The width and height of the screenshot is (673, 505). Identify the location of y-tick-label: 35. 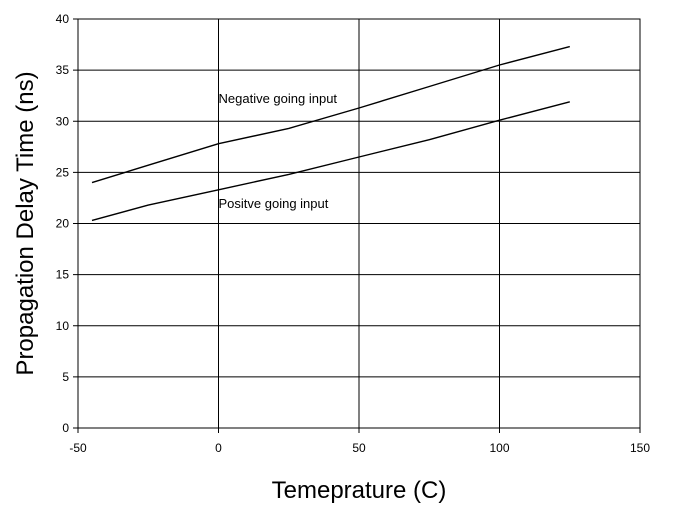
(63, 70).